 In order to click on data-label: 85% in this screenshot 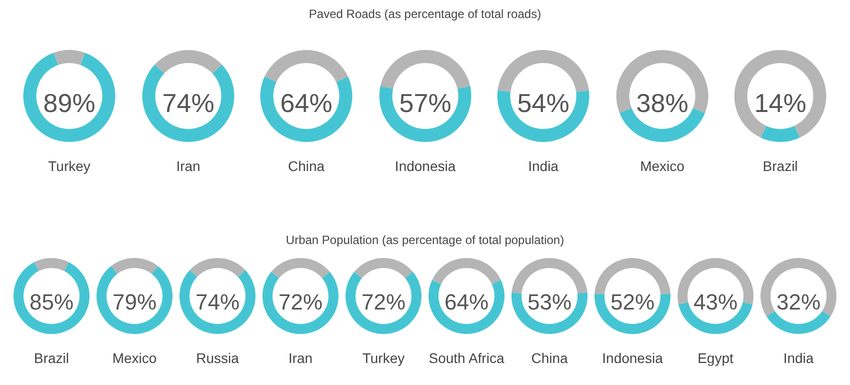, I will do `click(51, 302)`.